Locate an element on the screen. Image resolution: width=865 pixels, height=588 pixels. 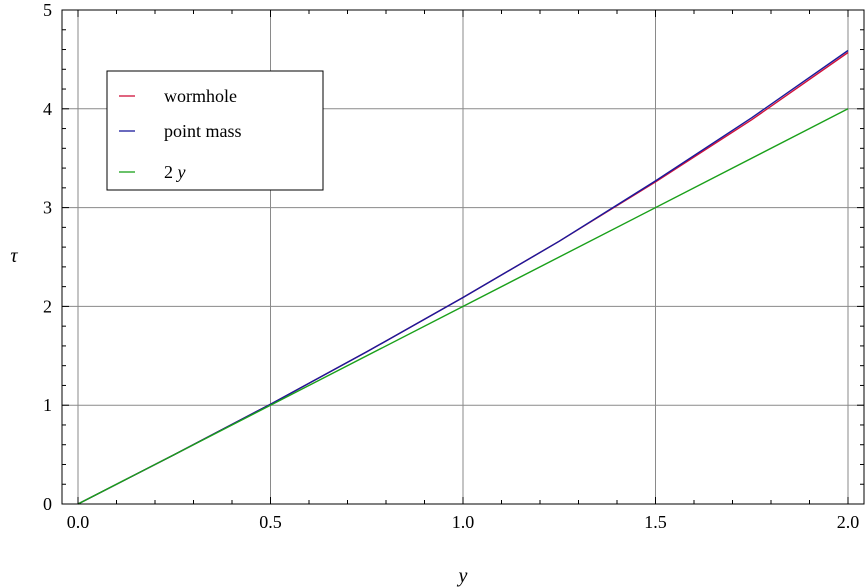
x-axis-label: y is located at coordinates (462, 576).